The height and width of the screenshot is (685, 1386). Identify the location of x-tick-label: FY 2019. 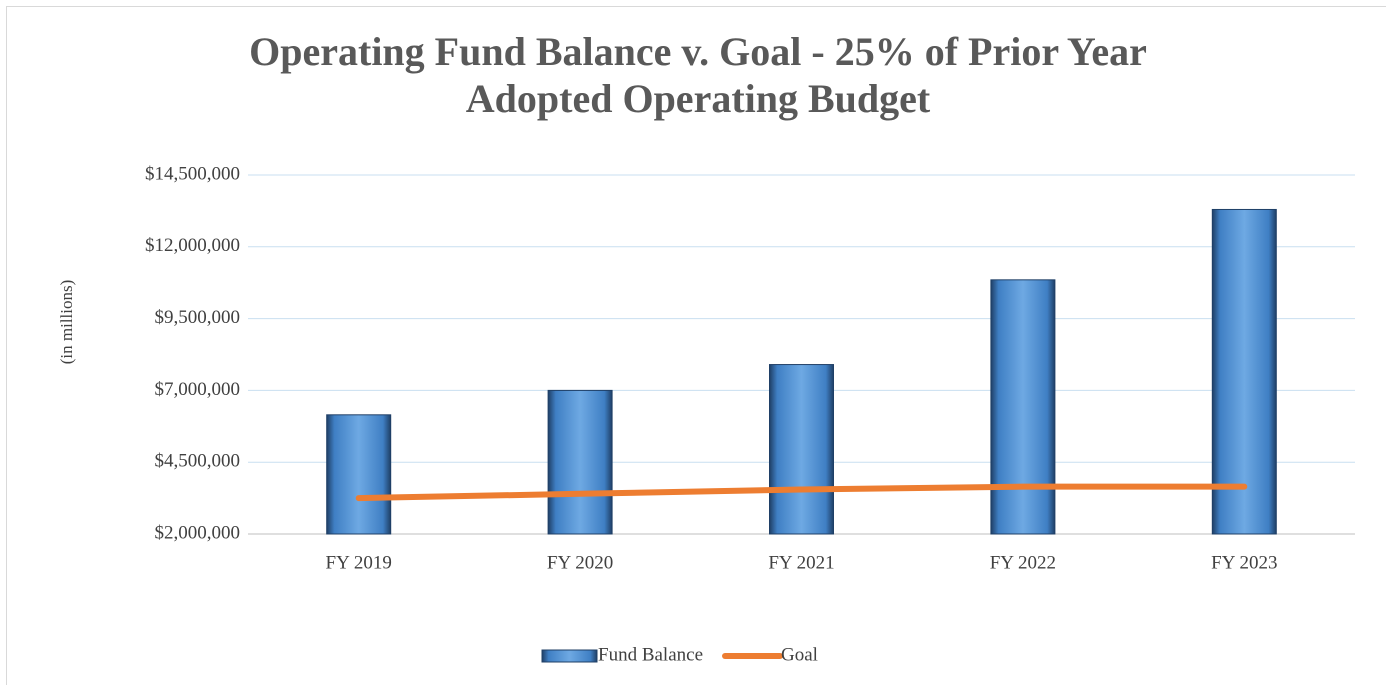
(359, 562).